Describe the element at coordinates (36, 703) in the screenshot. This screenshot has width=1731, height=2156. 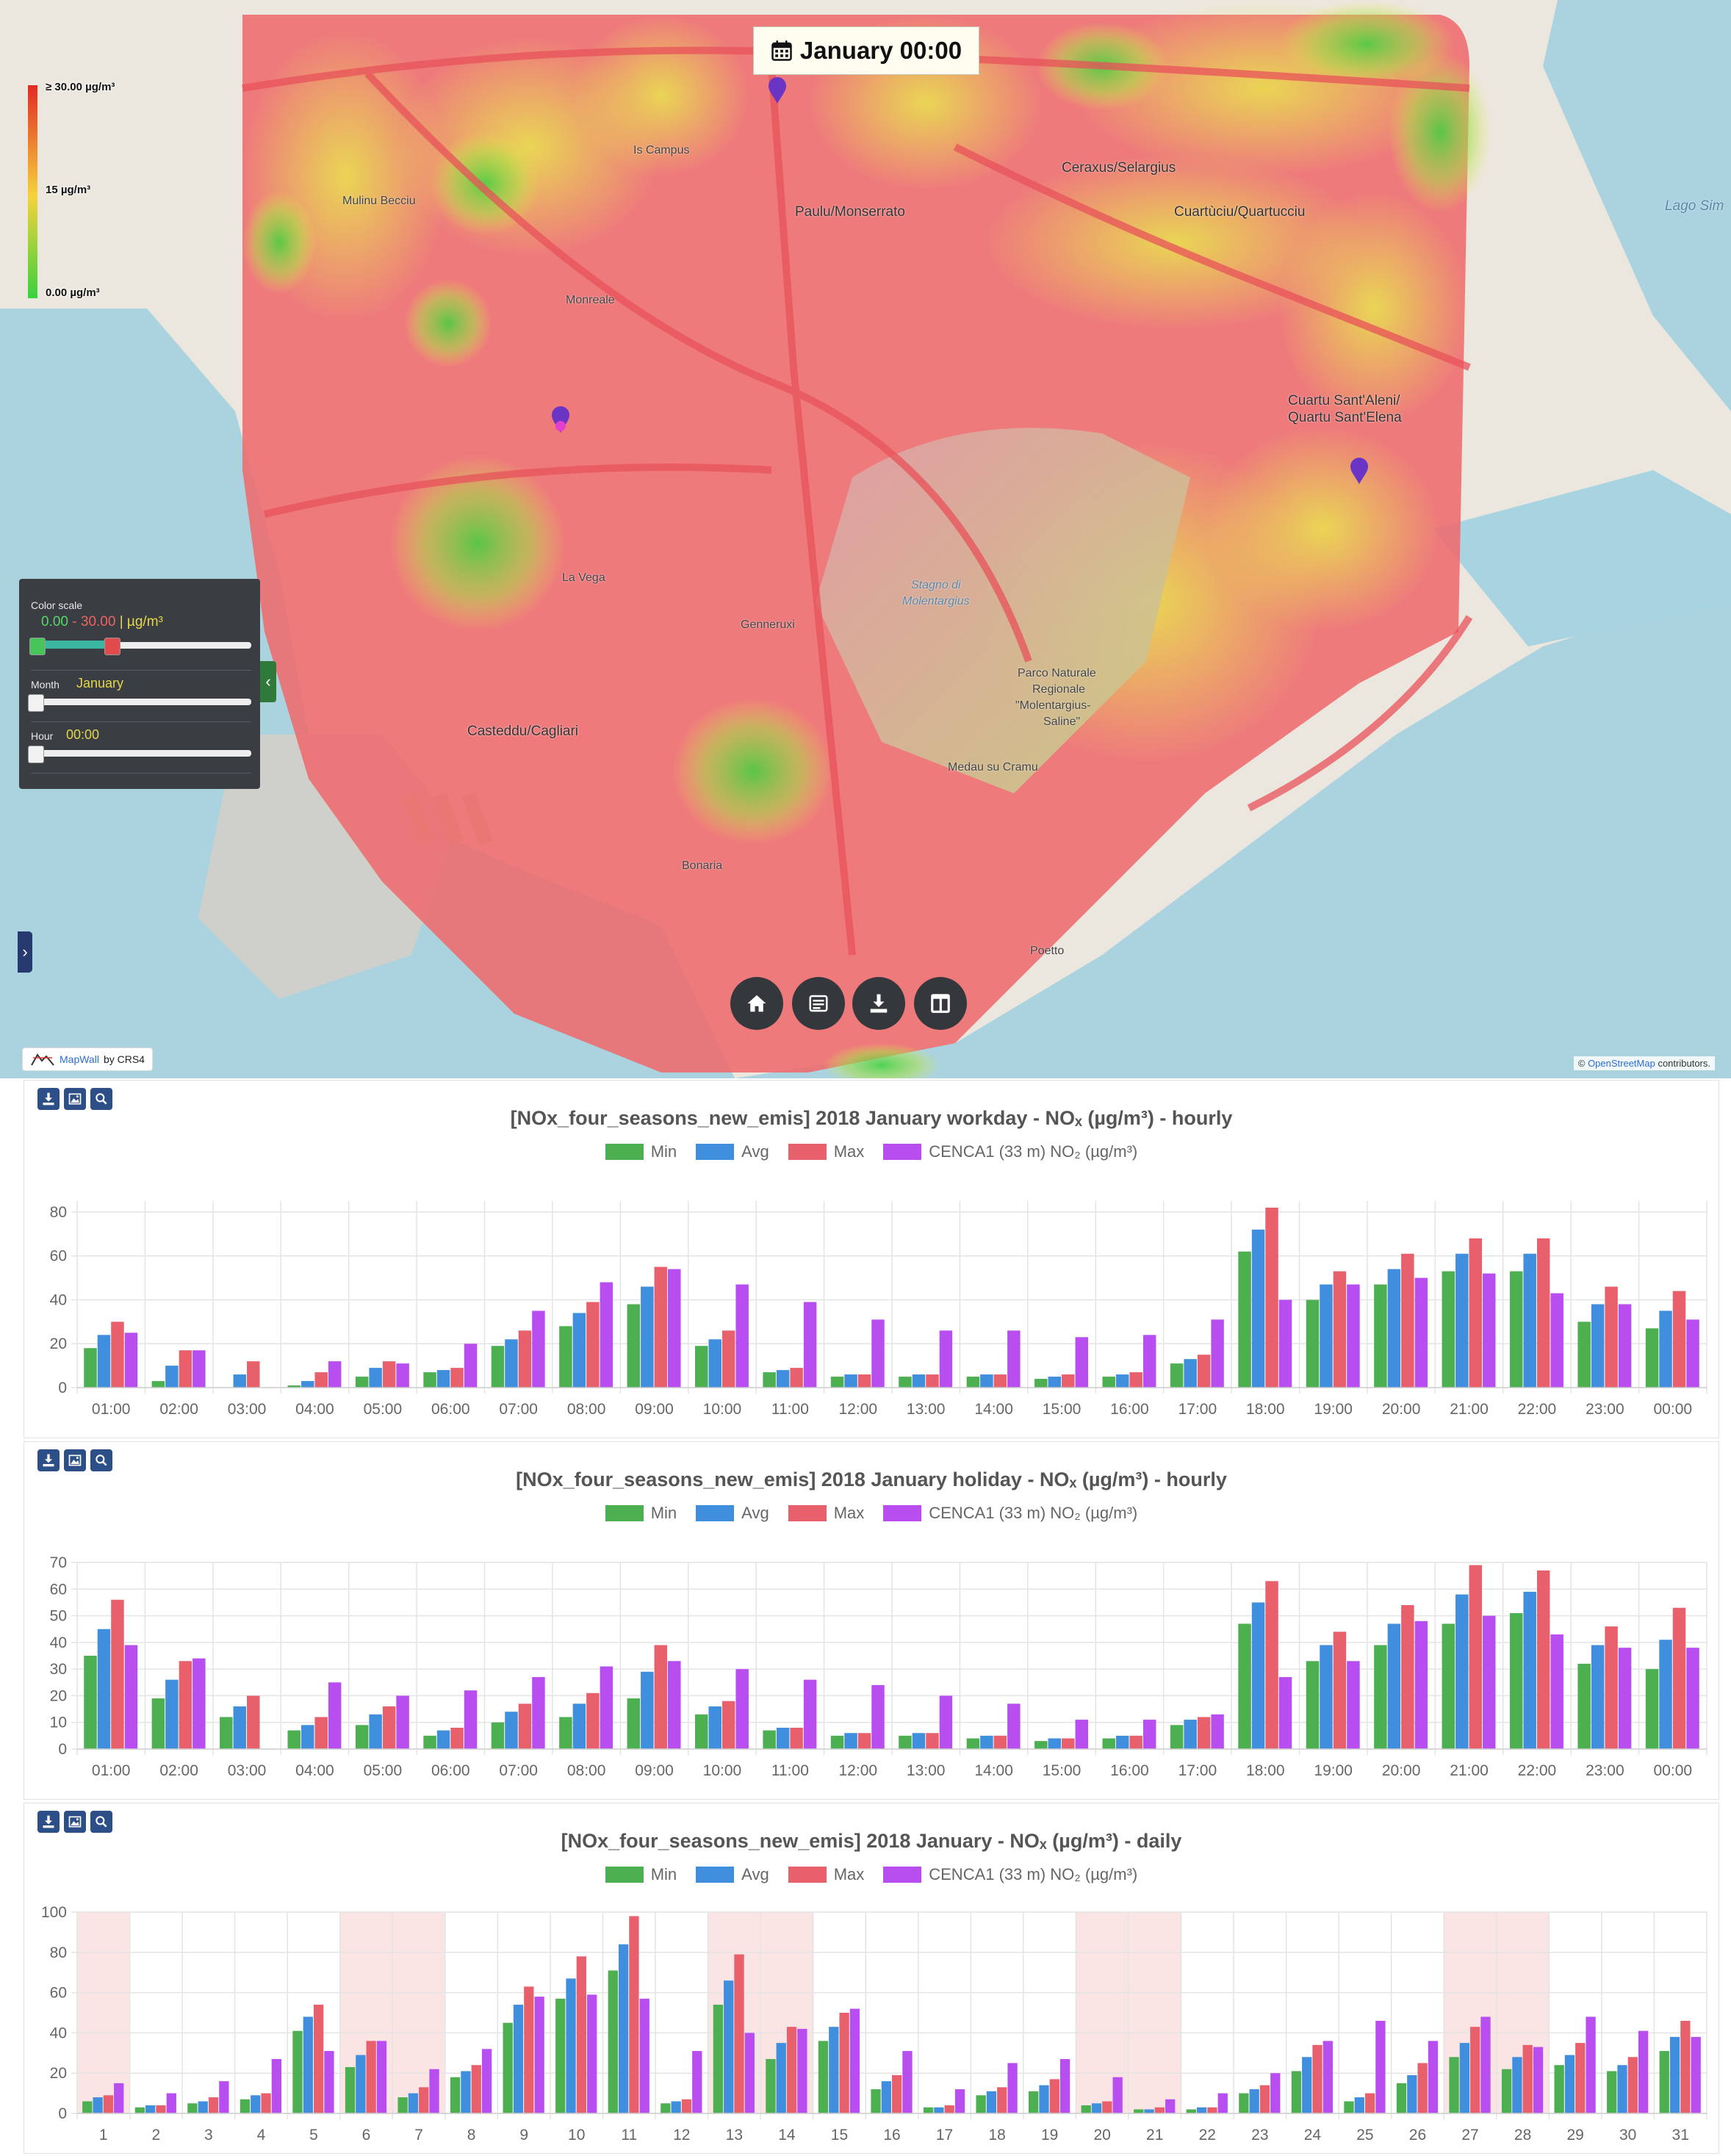
I see `month-slider-handle` at that location.